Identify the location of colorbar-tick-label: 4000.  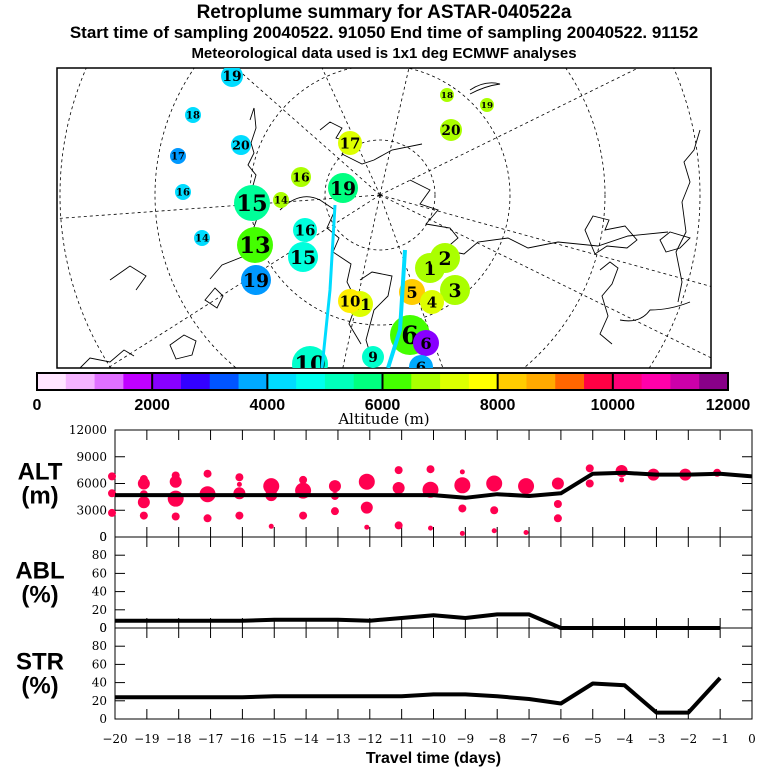
(268, 405).